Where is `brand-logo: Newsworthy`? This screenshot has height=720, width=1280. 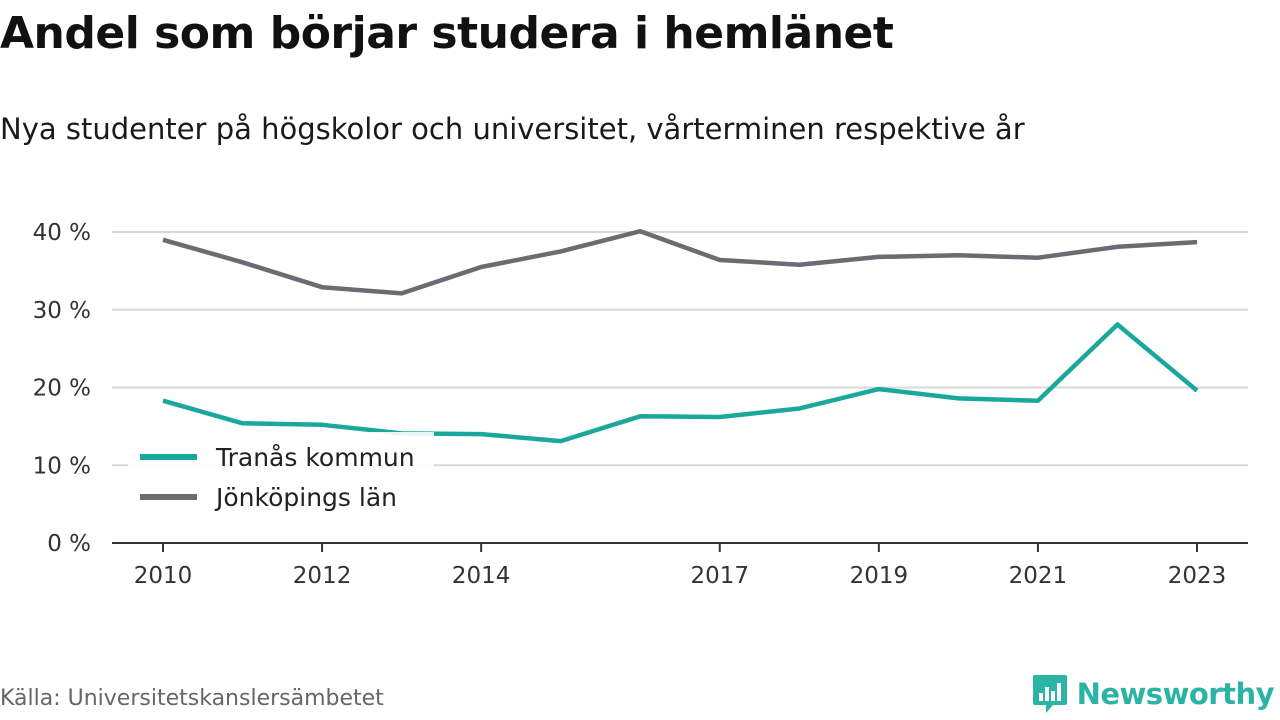
brand-logo: Newsworthy is located at coordinates (1153, 694).